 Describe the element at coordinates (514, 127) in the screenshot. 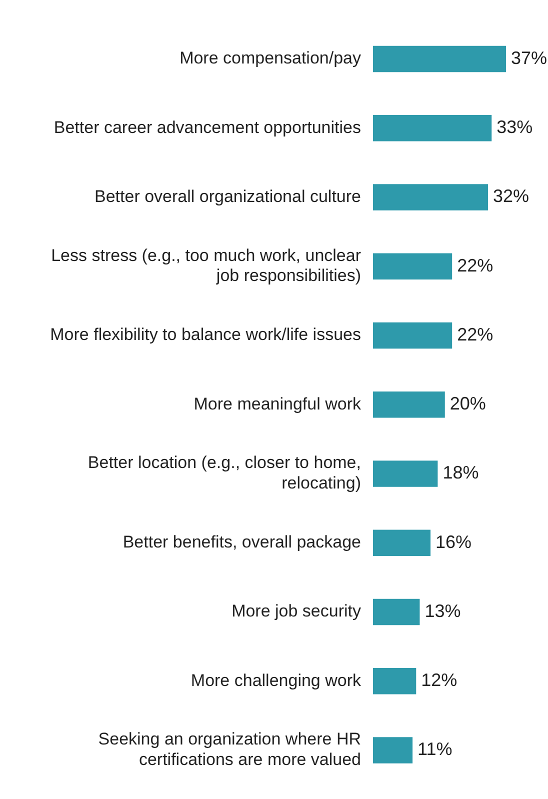

I see `data-label: 33%` at that location.